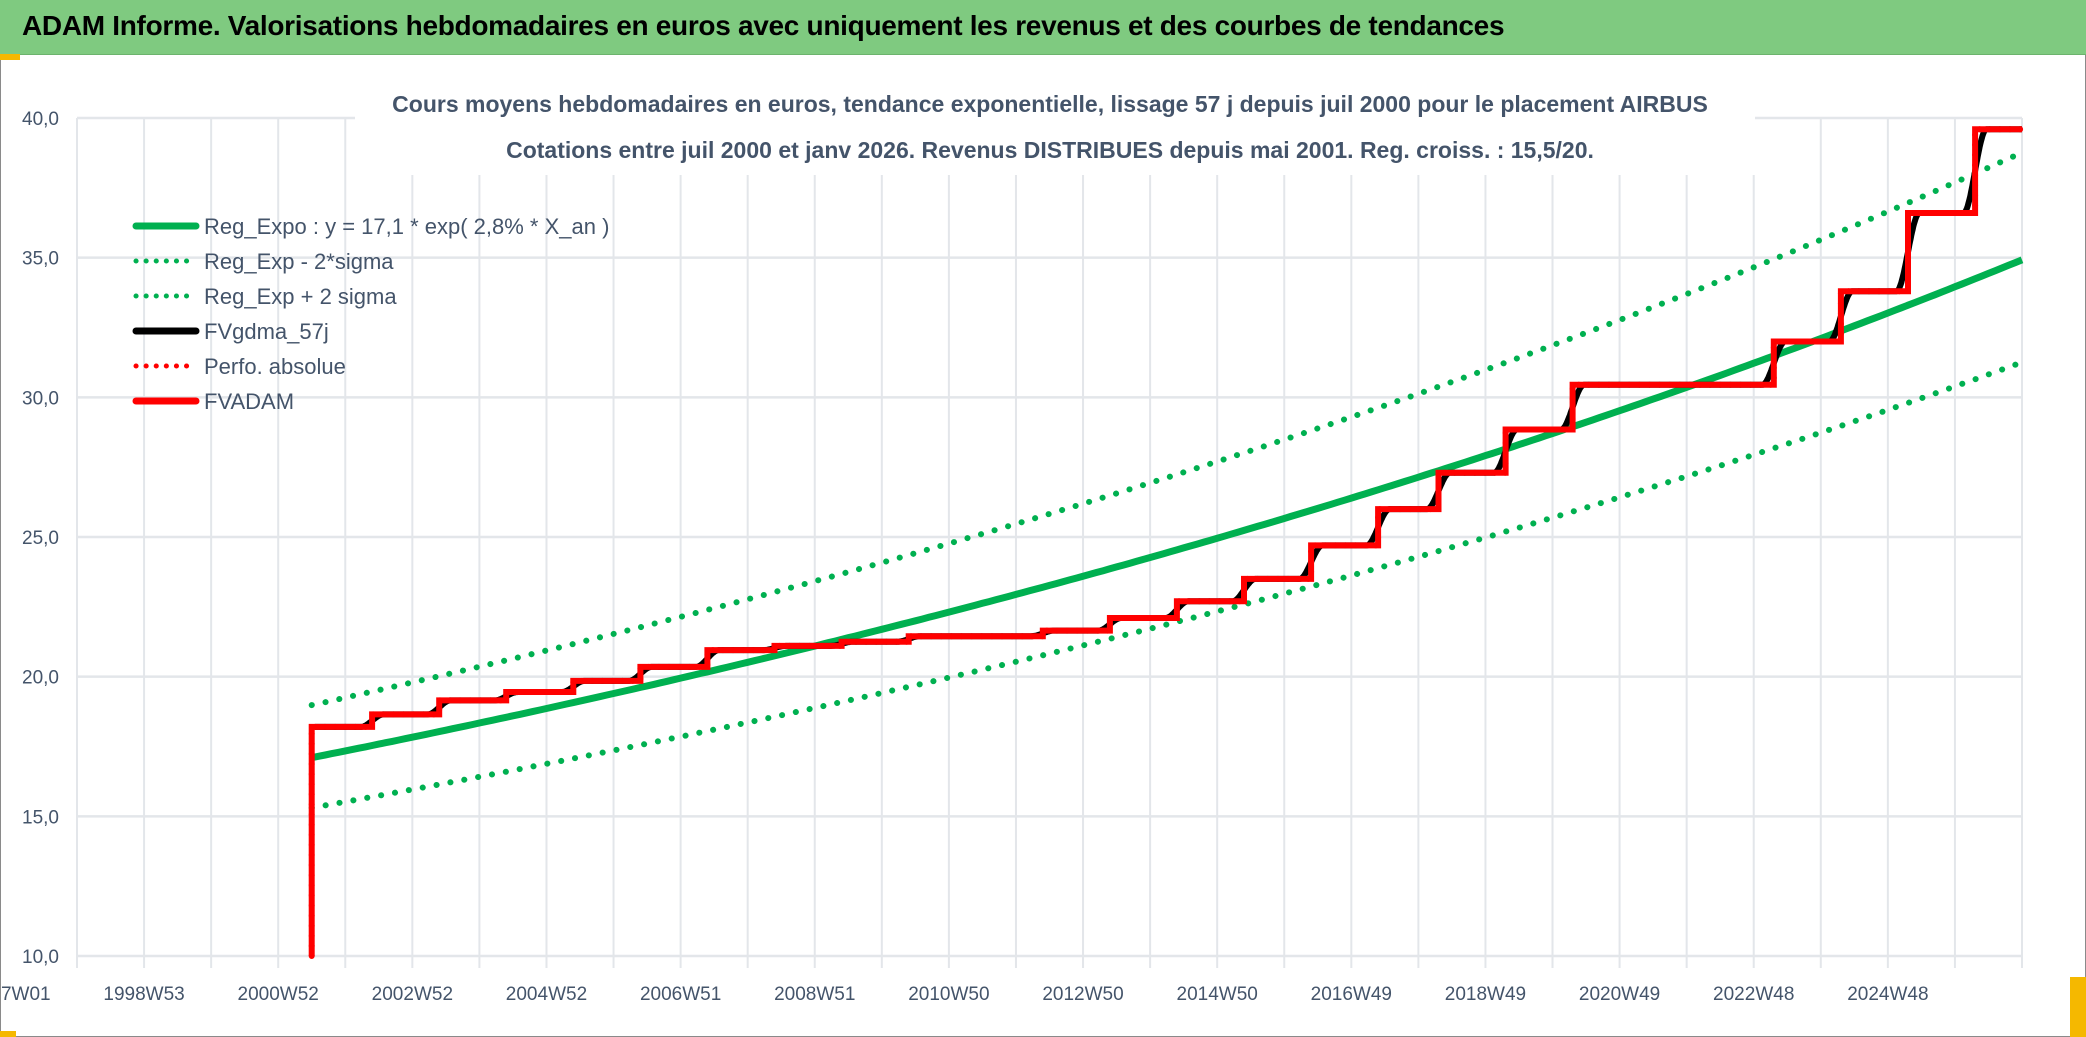  I want to click on y-tick-label: 15,0, so click(40, 817).